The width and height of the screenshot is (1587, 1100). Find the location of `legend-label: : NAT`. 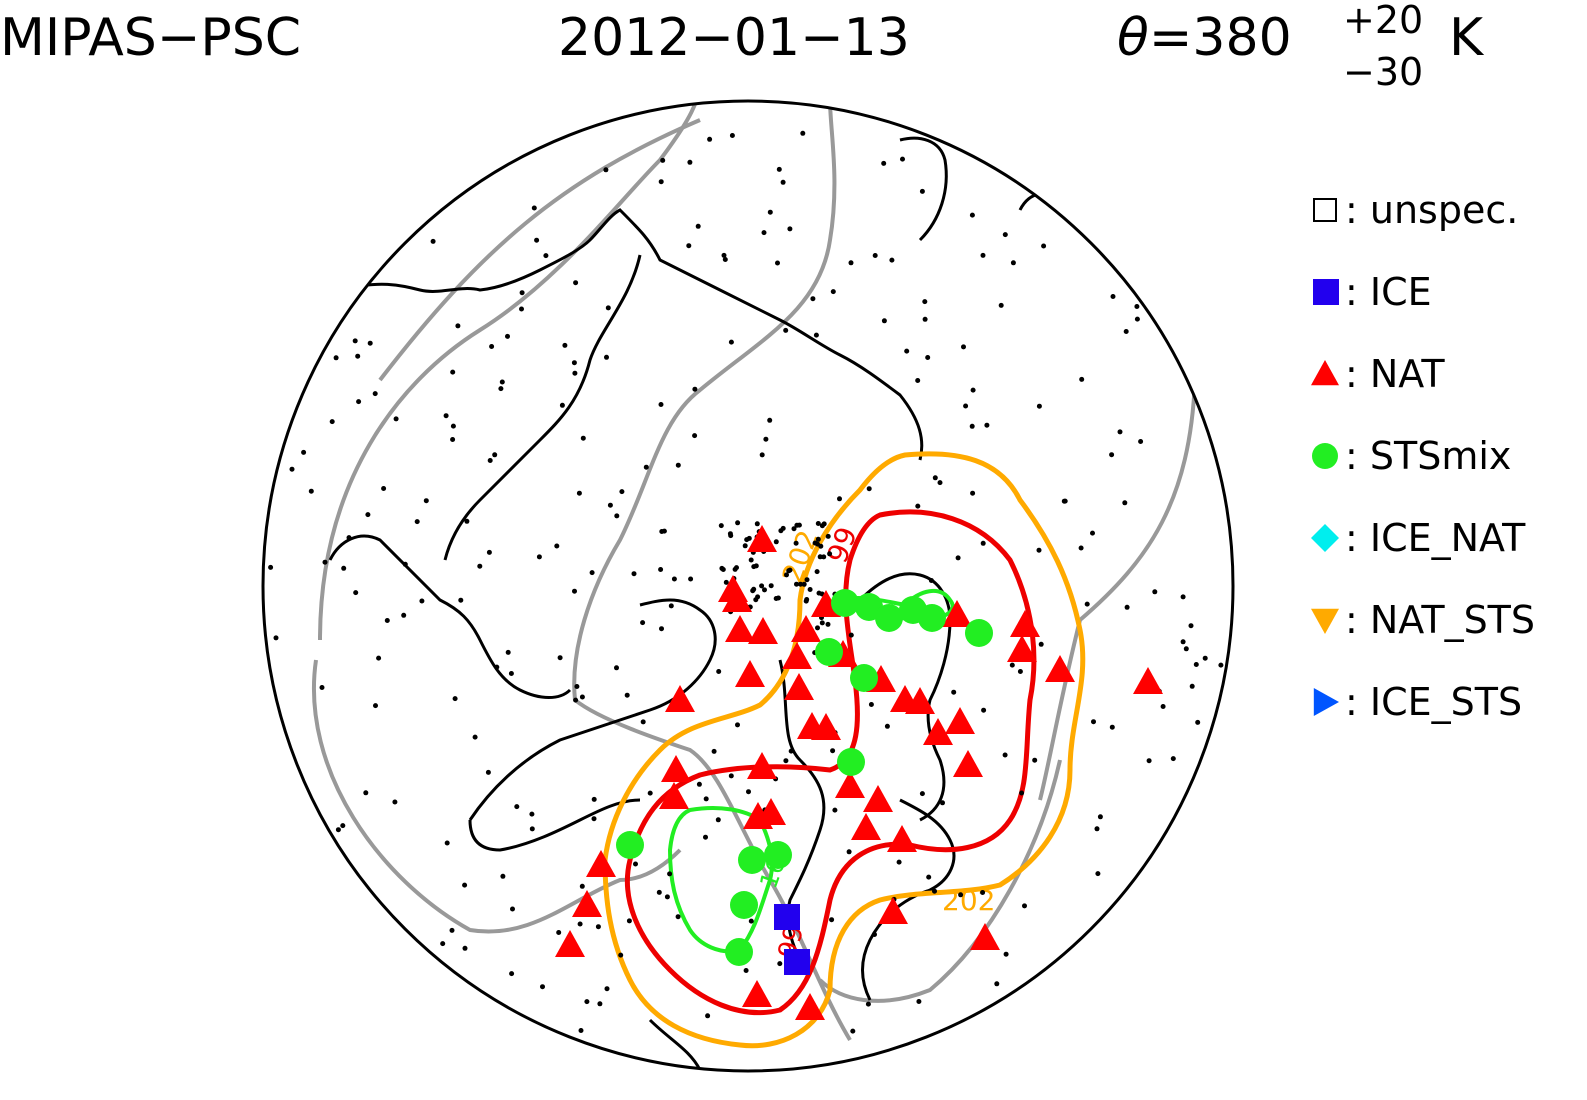

legend-label: : NAT is located at coordinates (1395, 374).